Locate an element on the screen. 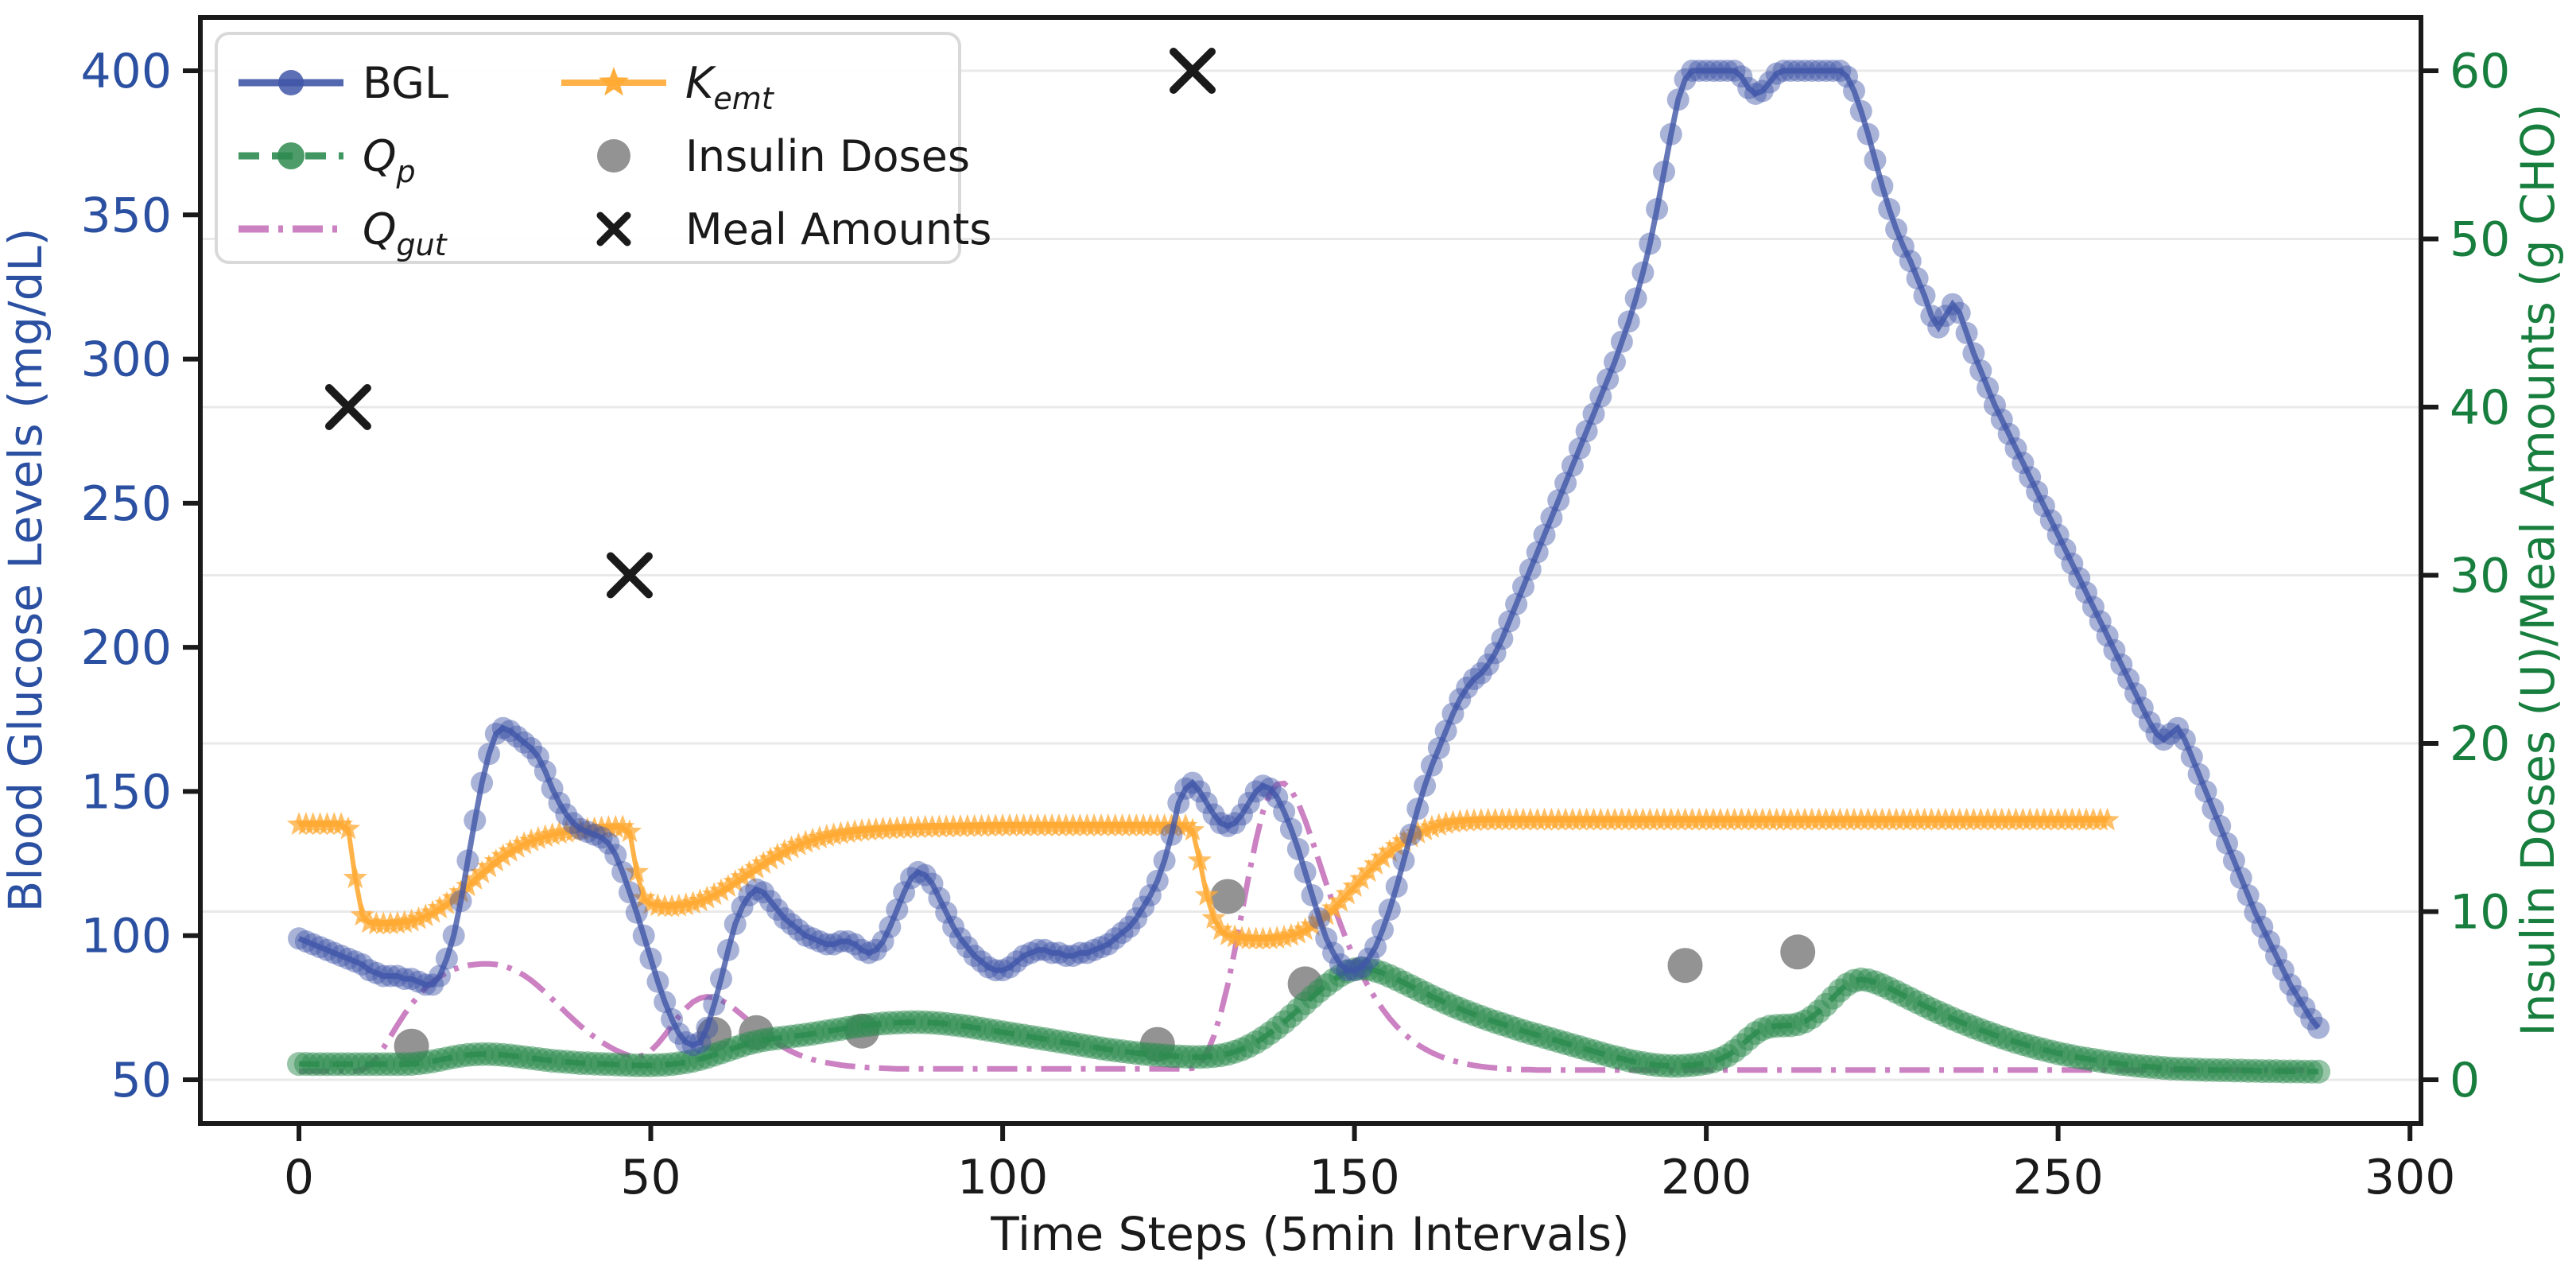  legend-entry-qp: Qp is located at coordinates (327, 160).